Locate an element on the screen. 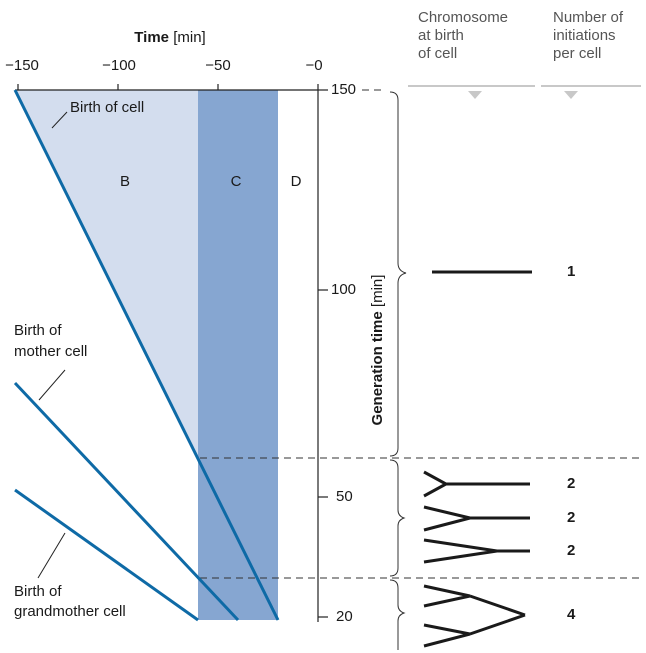  generation-tick-label: 20 is located at coordinates (344, 616).